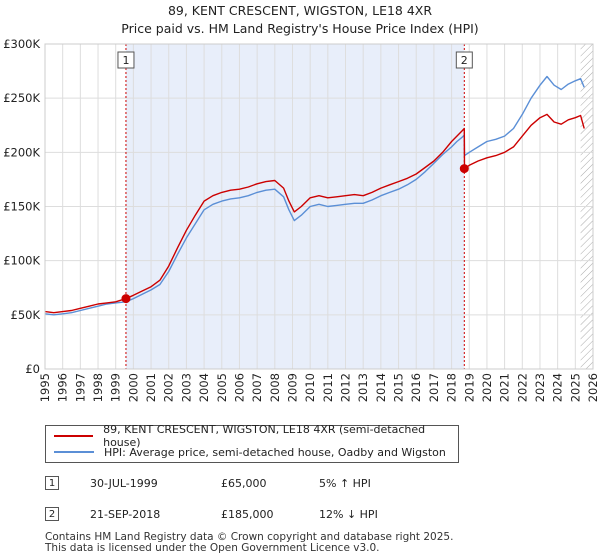  I want to click on x-tick-label: 2011, so click(328, 387).